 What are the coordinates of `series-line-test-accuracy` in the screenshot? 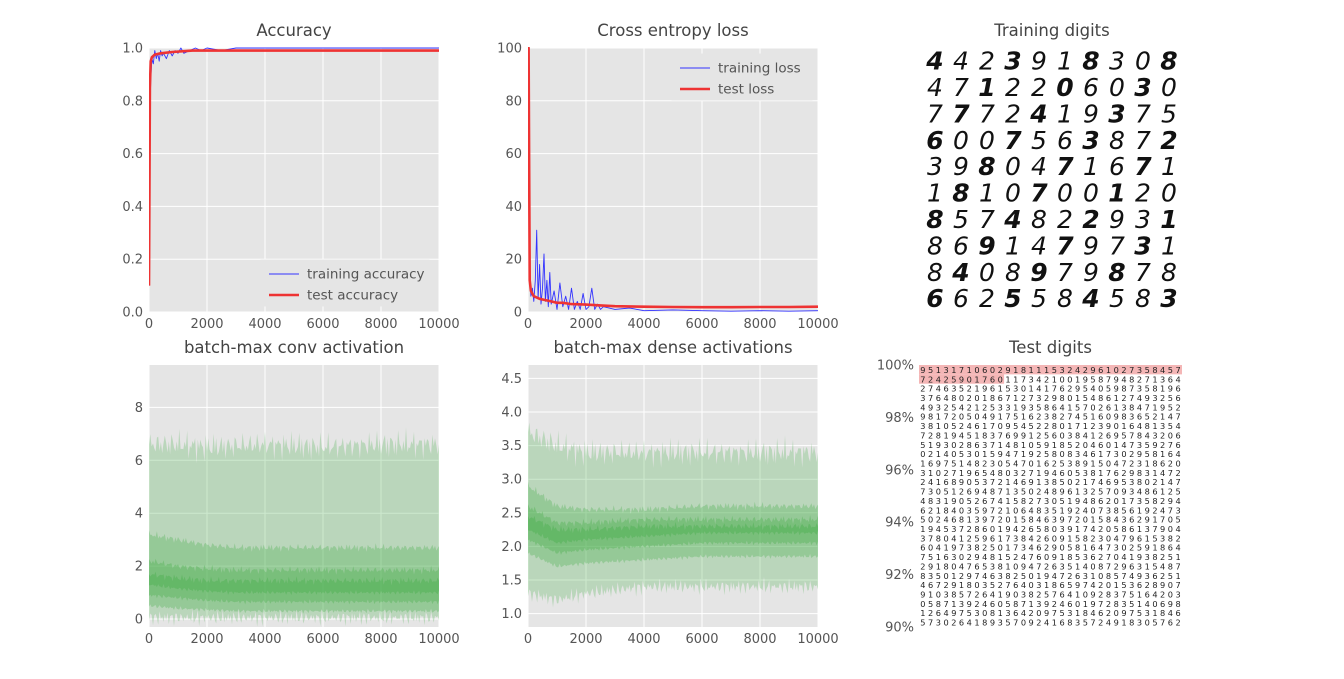 It's located at (294, 167).